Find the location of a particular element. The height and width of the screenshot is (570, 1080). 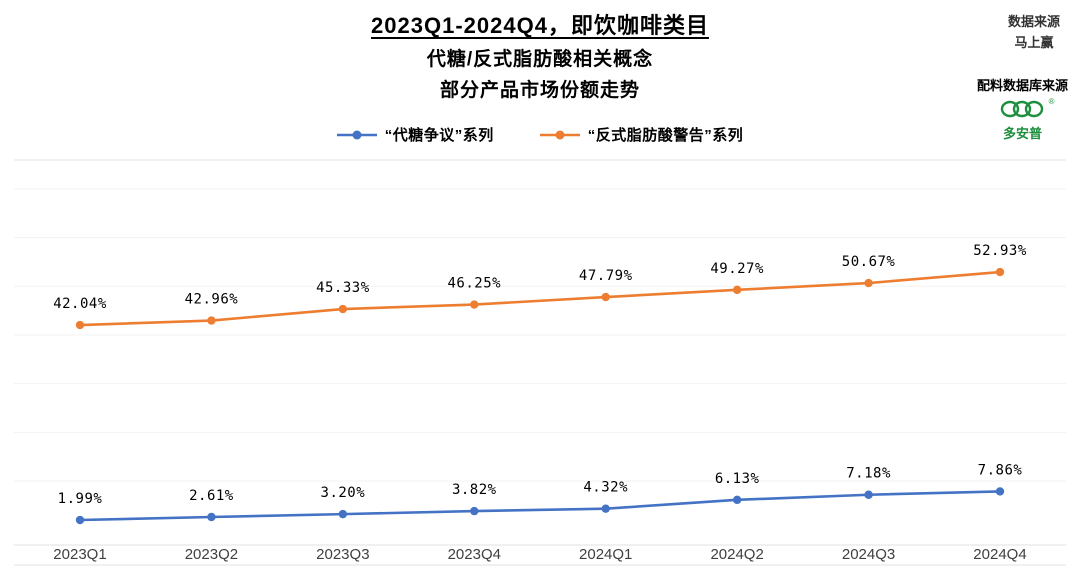

legend-item-fanshi: “反式脂肪酸警告”系列 is located at coordinates (641, 134).